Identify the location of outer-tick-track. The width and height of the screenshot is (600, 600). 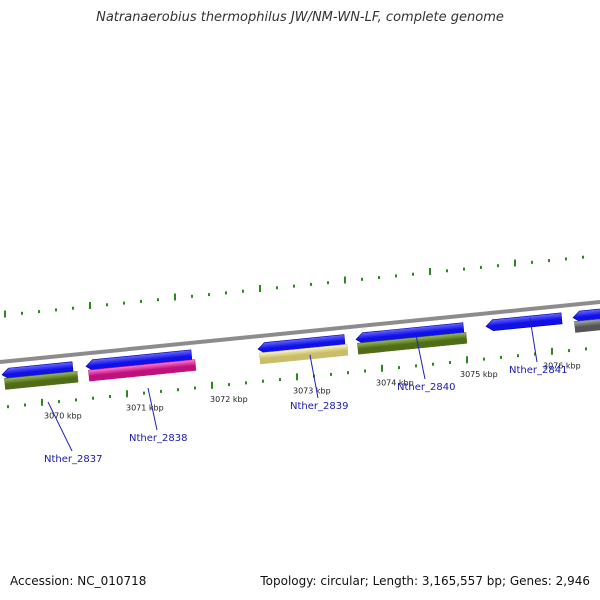
(294, 286).